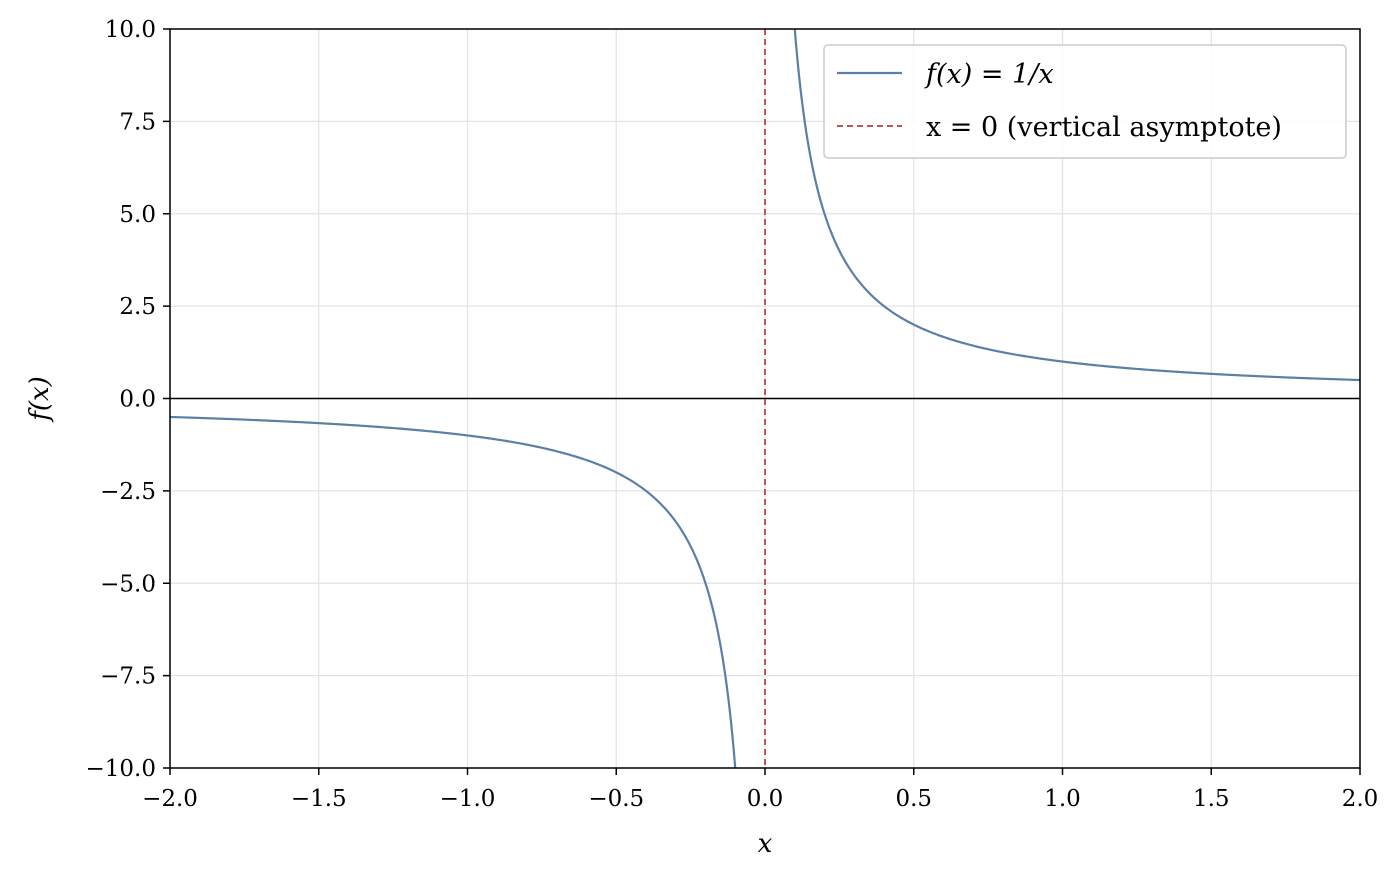  I want to click on x-tick-label-6: 1.0, so click(1062, 799).